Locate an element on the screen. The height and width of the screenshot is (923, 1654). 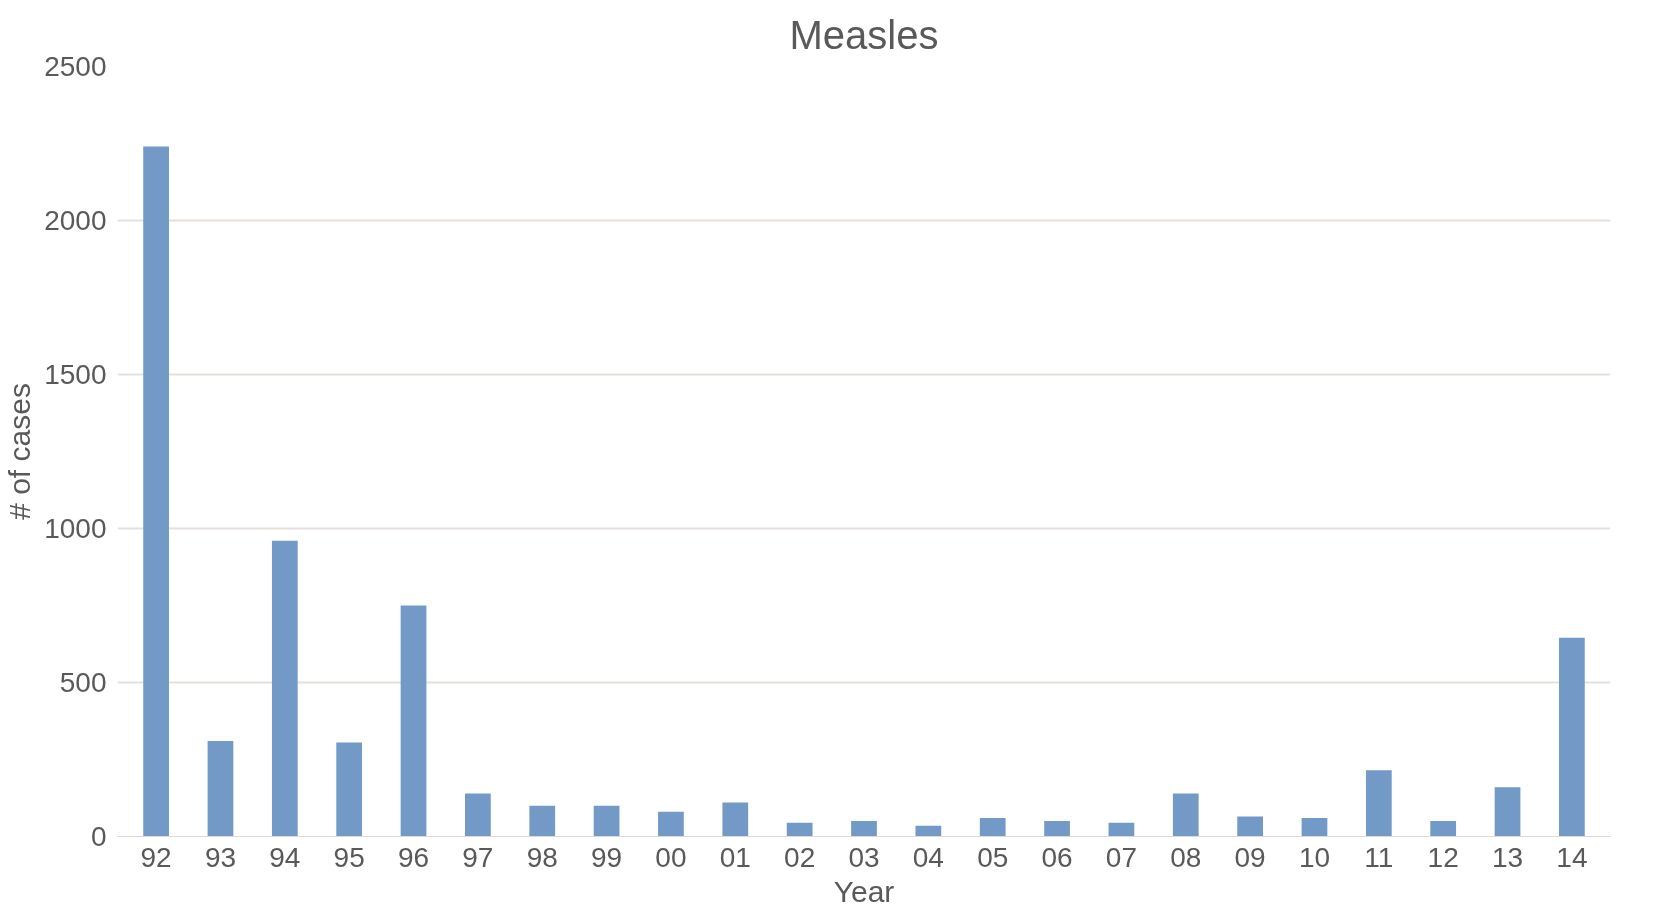
x-tick-label: 99 is located at coordinates (607, 857).